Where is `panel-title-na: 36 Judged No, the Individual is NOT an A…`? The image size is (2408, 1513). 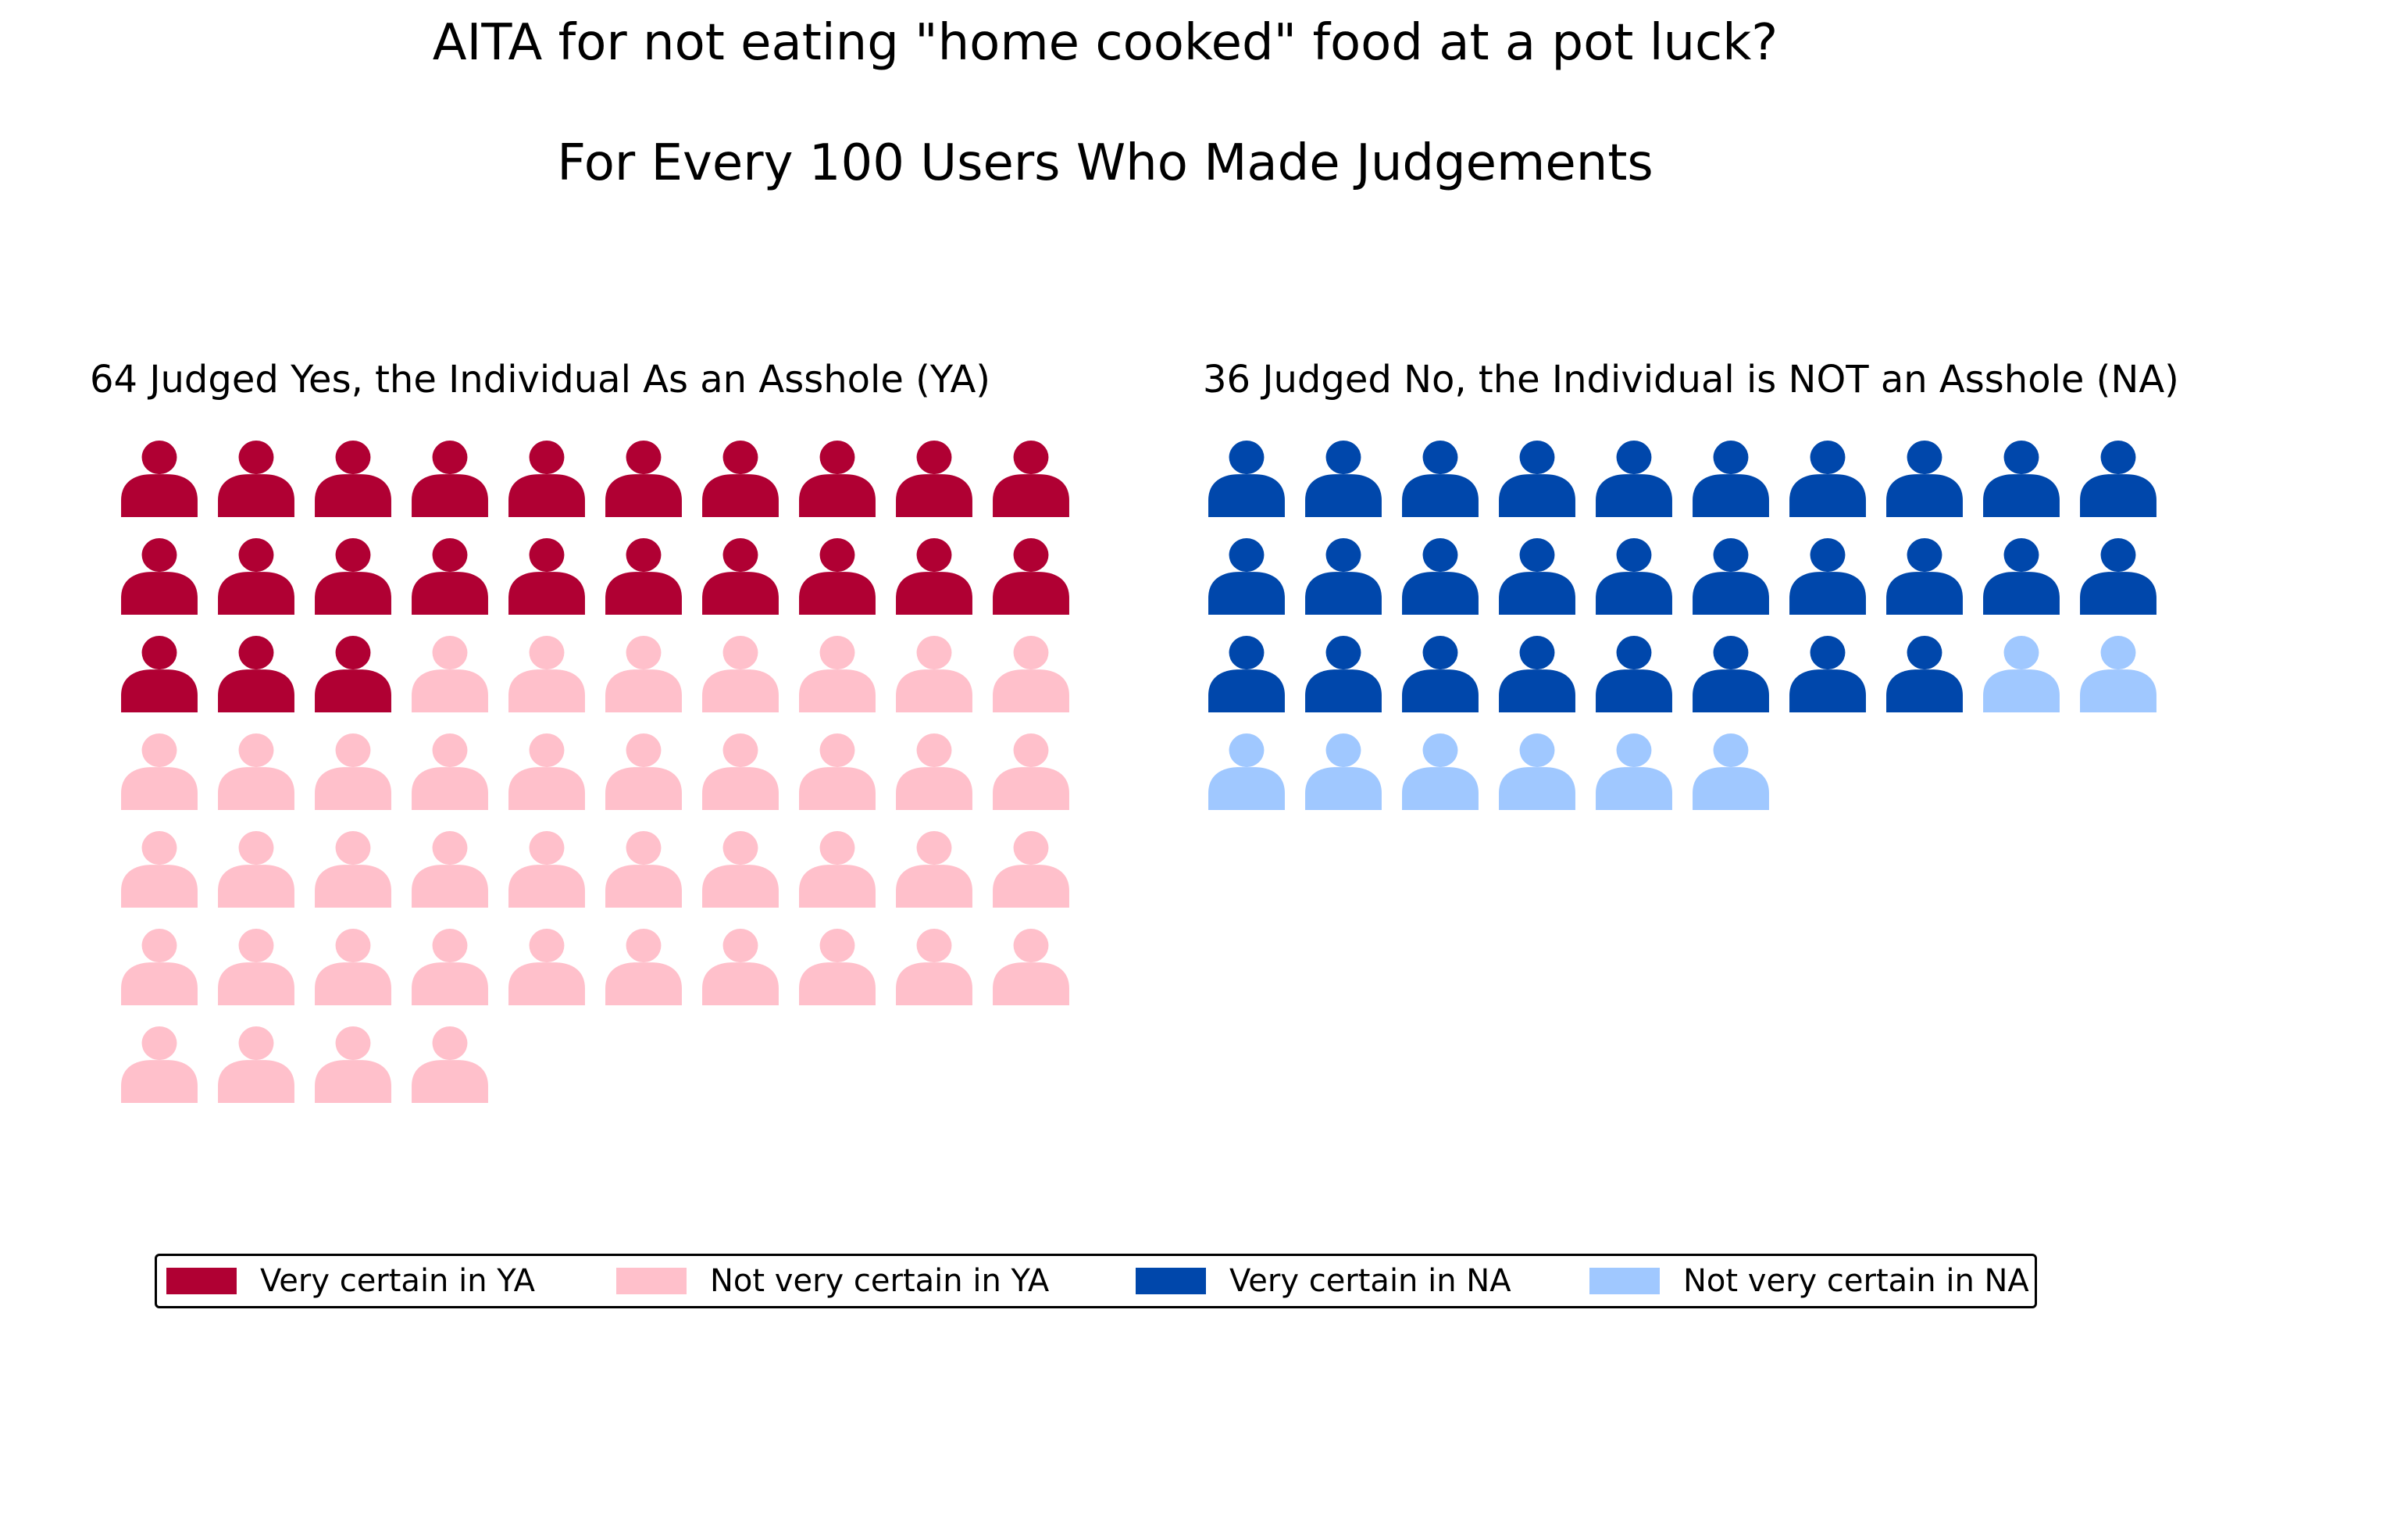
panel-title-na: 36 Judged No, the Individual is NOT an A… is located at coordinates (1691, 379).